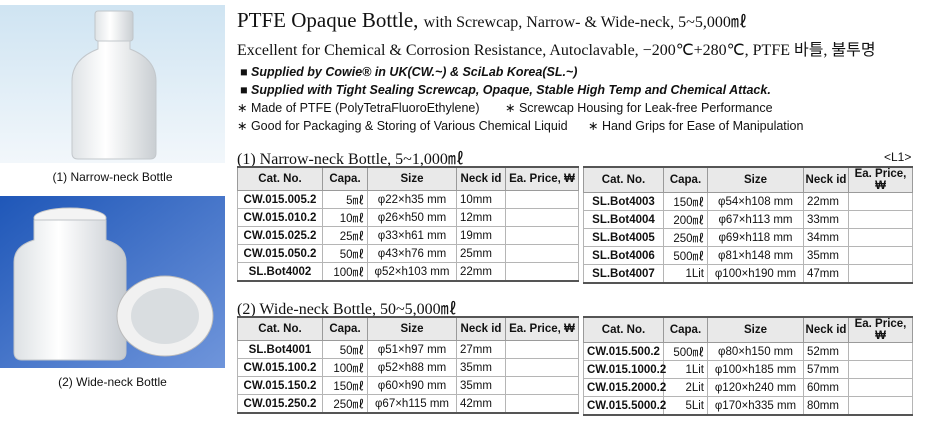  I want to click on feature: ∗ Hand Grips for Ease of Manipulation, so click(696, 126).